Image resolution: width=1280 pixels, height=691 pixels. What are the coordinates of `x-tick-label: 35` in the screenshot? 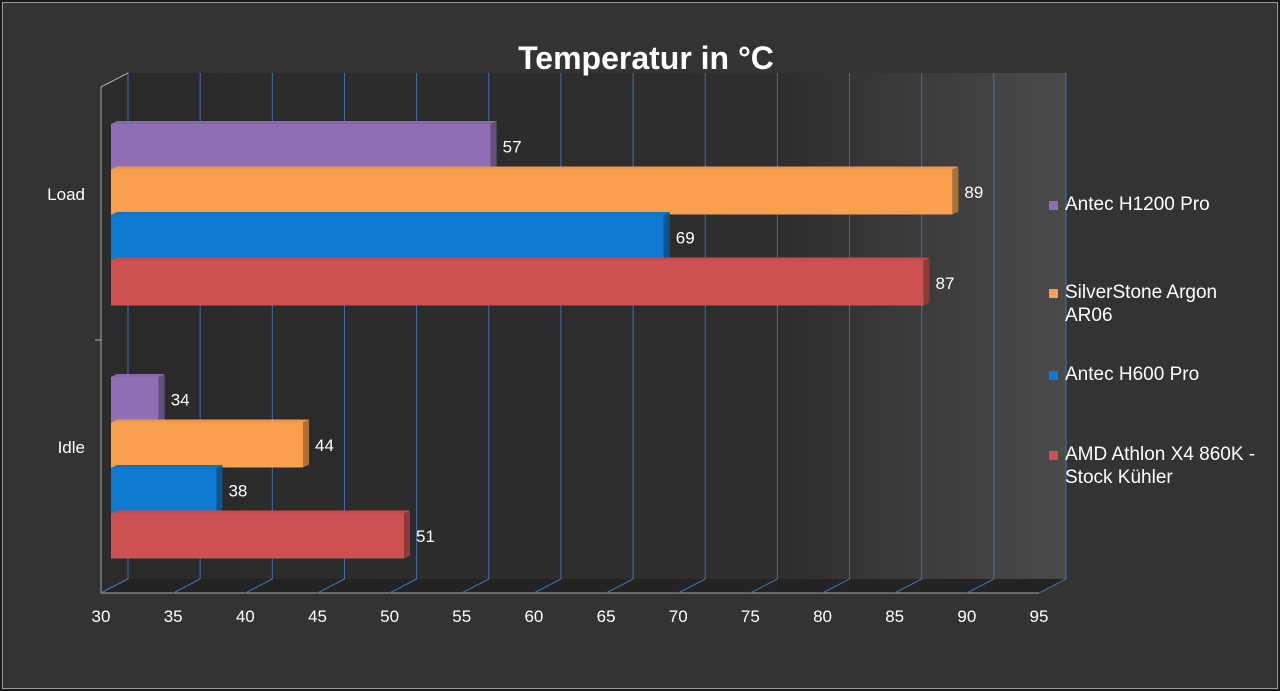 It's located at (173, 616).